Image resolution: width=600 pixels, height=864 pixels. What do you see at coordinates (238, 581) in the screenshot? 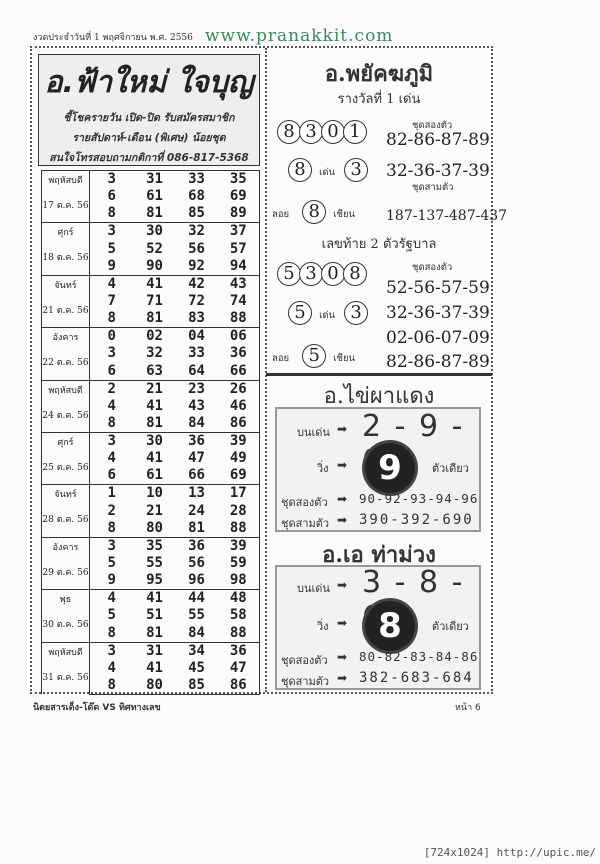
I see `number-cell: 98` at bounding box center [238, 581].